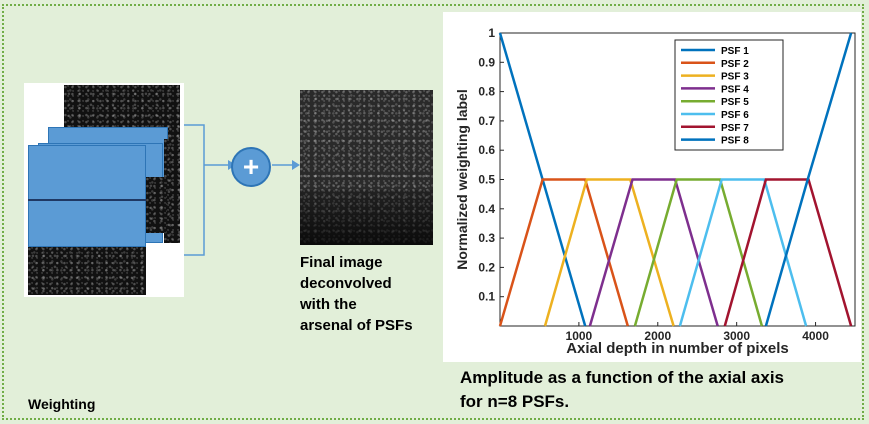  What do you see at coordinates (172, 191) in the screenshot?
I see `right-strip-image` at bounding box center [172, 191].